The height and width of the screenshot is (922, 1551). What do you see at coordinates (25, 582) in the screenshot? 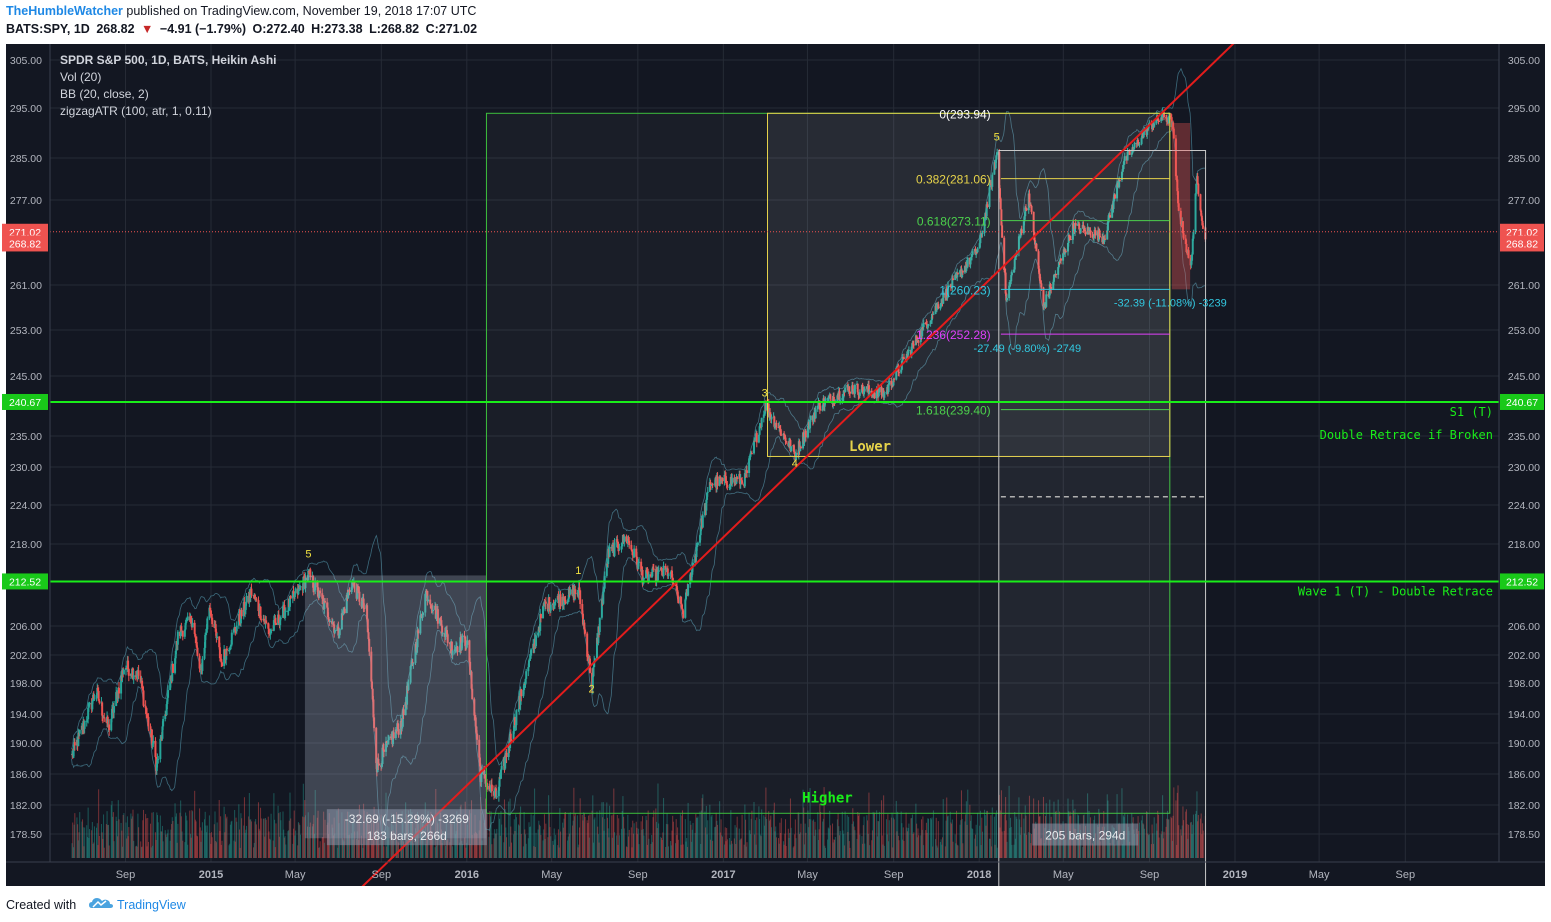
I see `price-badge-label: 212.52` at bounding box center [25, 582].